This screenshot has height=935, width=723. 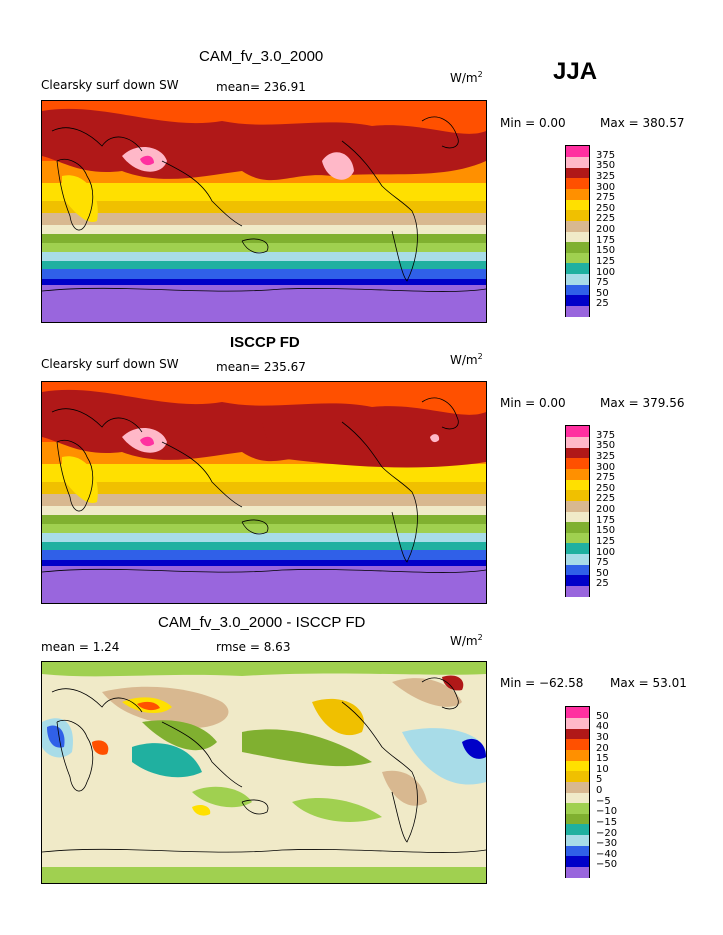 I want to click on panel-1-map, so click(x=264, y=211).